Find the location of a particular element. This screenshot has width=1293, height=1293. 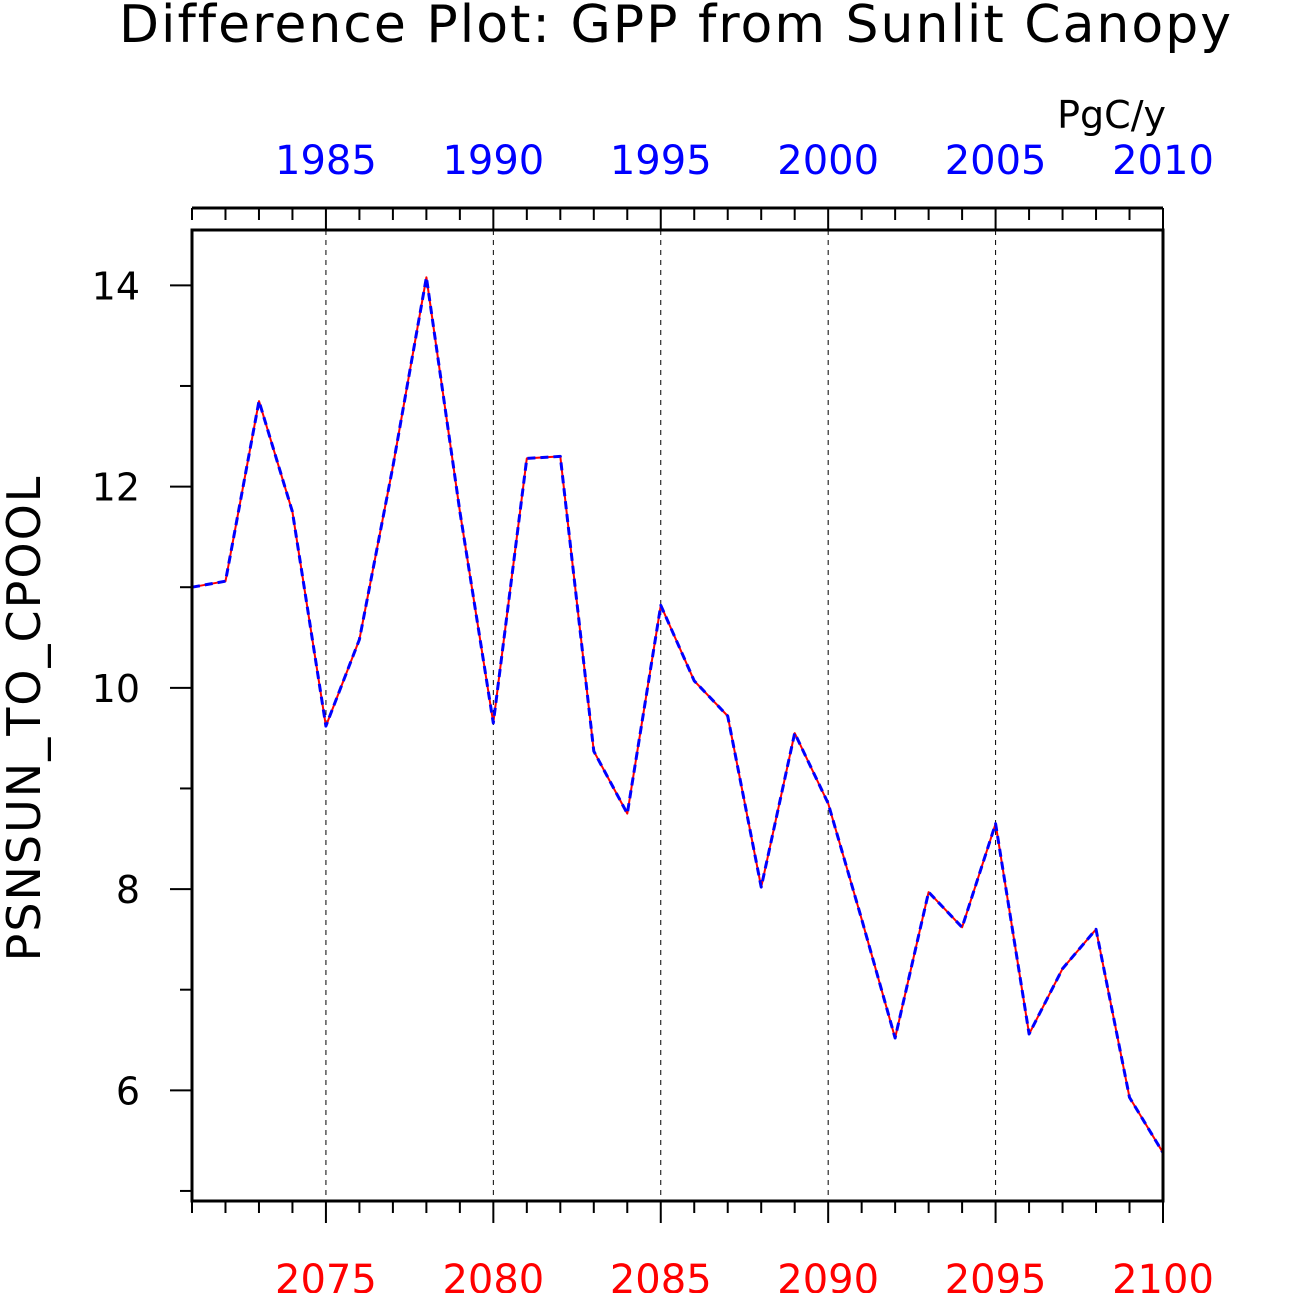

bottom-tick-label-2090: 2090 is located at coordinates (828, 1275).